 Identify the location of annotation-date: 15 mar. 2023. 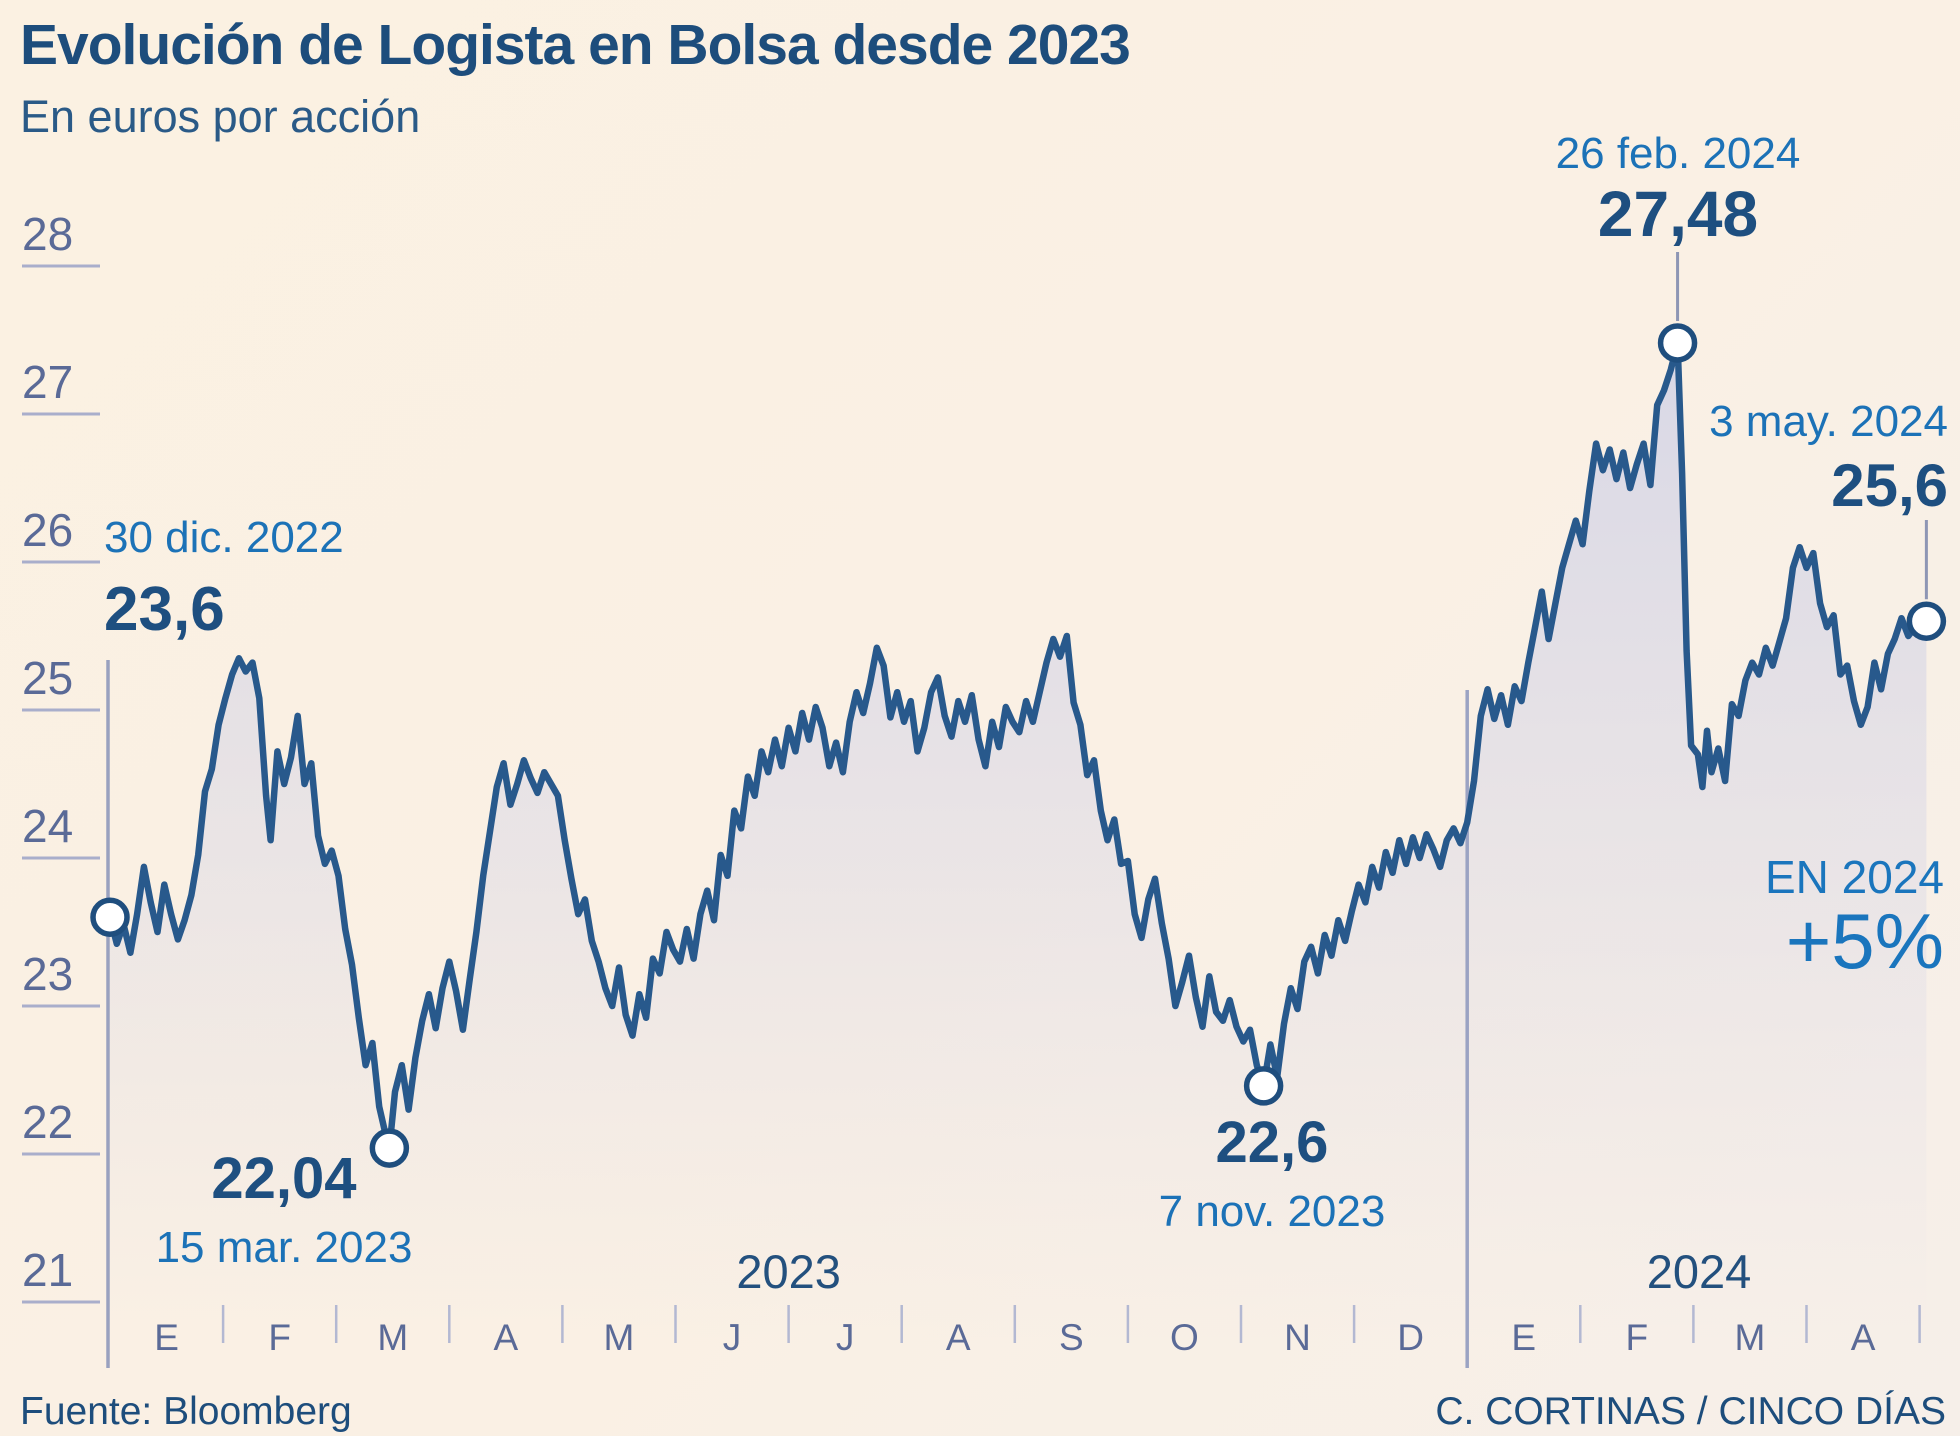
(284, 1247).